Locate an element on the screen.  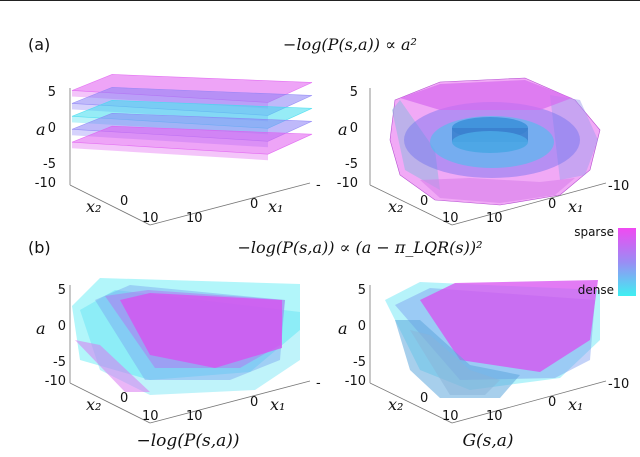
panel-b2-zlabel: a is located at coordinates (343, 328).